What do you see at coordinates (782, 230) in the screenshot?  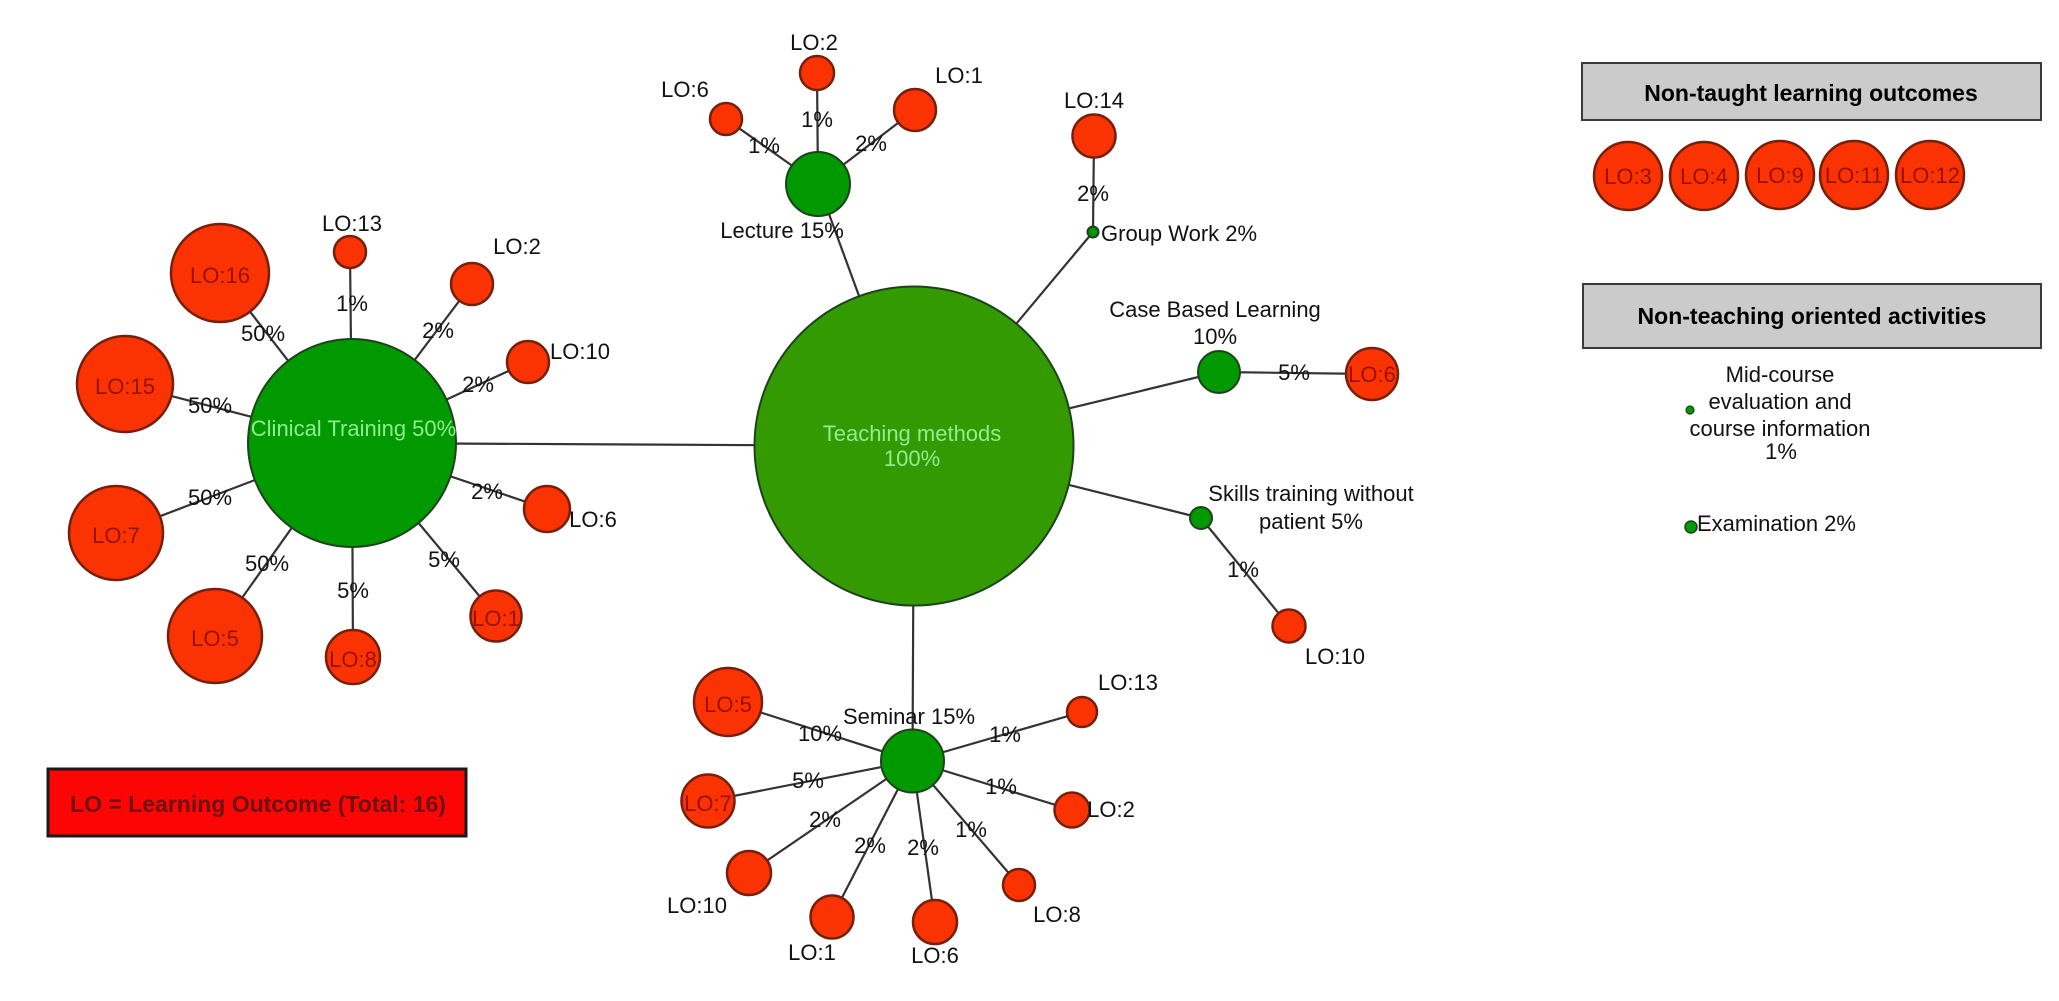 I see `svg-text: Lecture 15%` at bounding box center [782, 230].